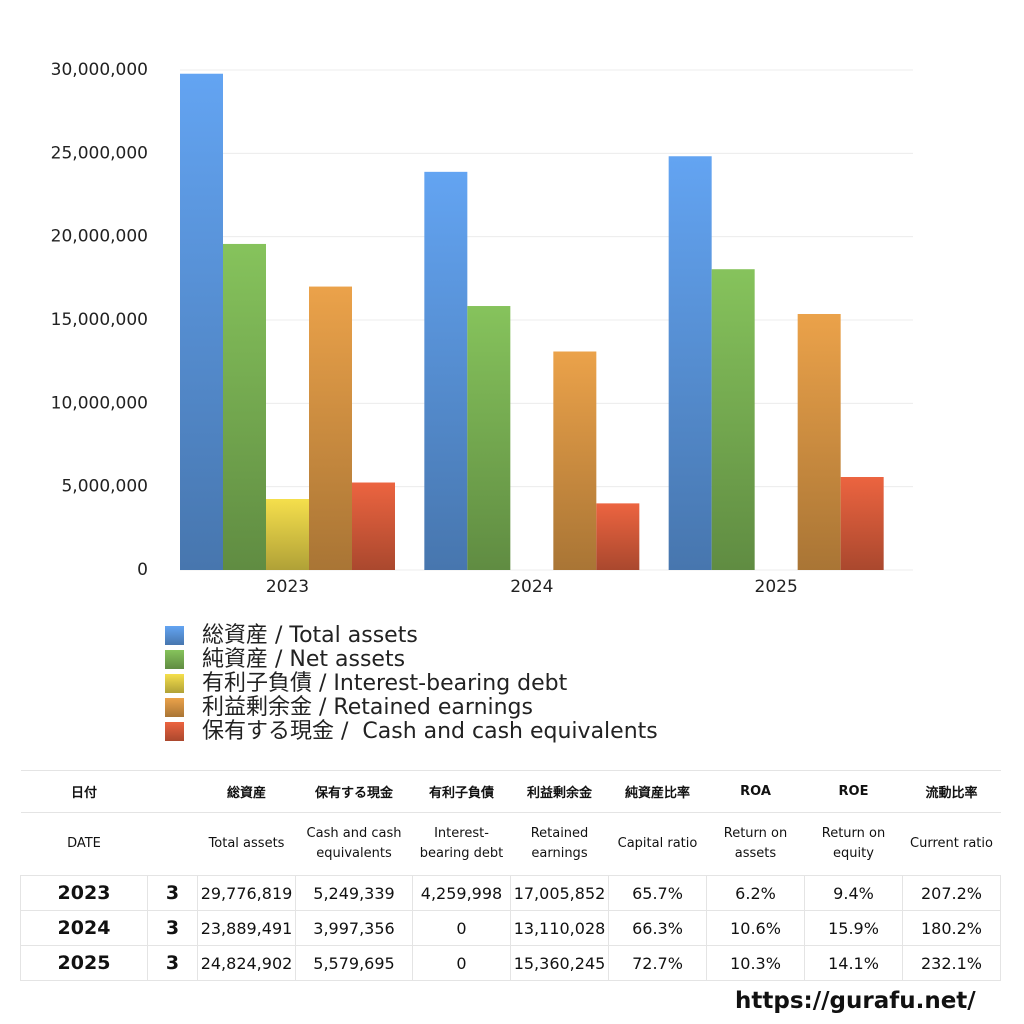 This screenshot has height=1024, width=1024. What do you see at coordinates (354, 844) in the screenshot?
I see `header-cell: Cash and cash equivalents` at bounding box center [354, 844].